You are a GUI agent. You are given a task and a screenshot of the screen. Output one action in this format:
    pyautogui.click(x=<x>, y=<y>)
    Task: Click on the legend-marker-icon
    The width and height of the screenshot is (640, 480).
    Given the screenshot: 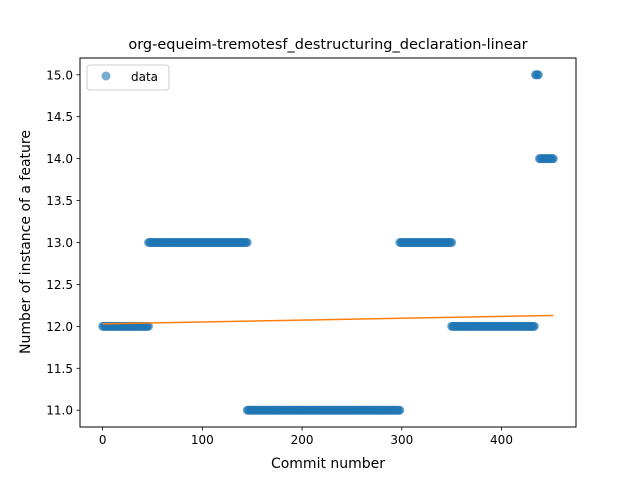 What is the action you would take?
    pyautogui.click(x=106, y=76)
    